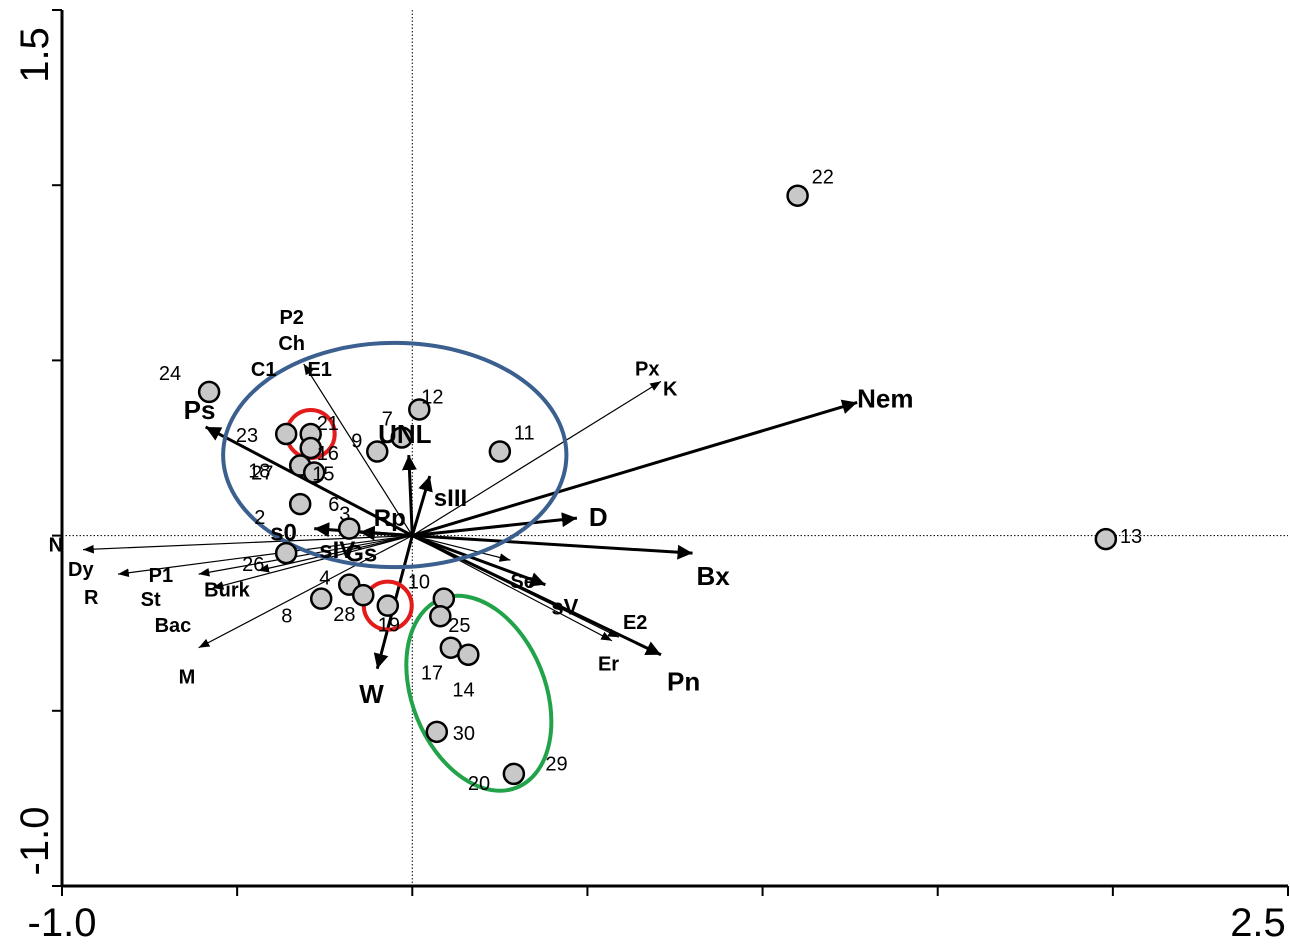  Describe the element at coordinates (522, 582) in the screenshot. I see `arrow-label-se: Se` at that location.